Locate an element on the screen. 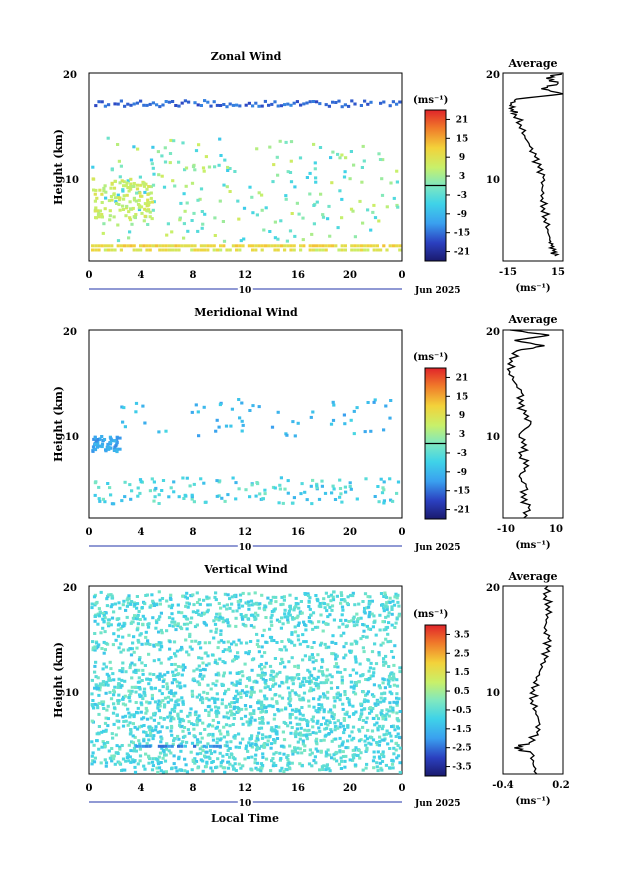  average-title: Average is located at coordinates (532, 576).